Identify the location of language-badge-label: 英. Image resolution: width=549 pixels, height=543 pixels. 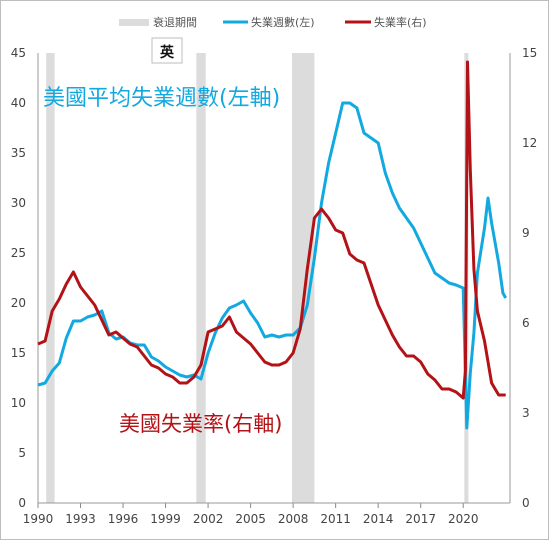
(167, 52).